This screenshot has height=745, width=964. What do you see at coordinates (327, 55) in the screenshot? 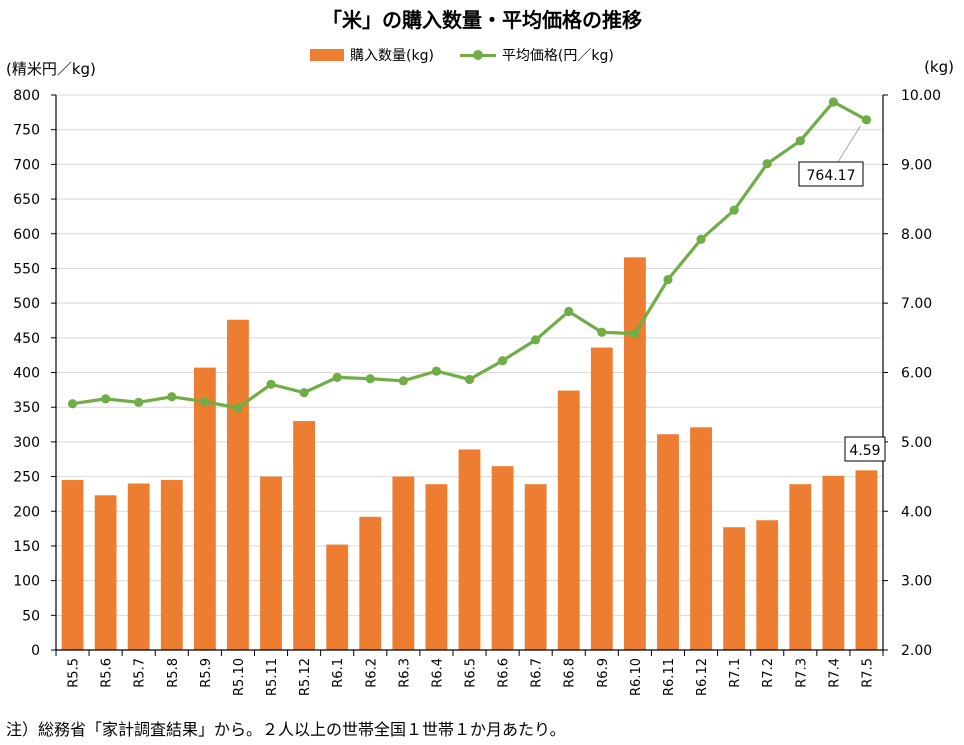
I see `legend-swatch-bar` at bounding box center [327, 55].